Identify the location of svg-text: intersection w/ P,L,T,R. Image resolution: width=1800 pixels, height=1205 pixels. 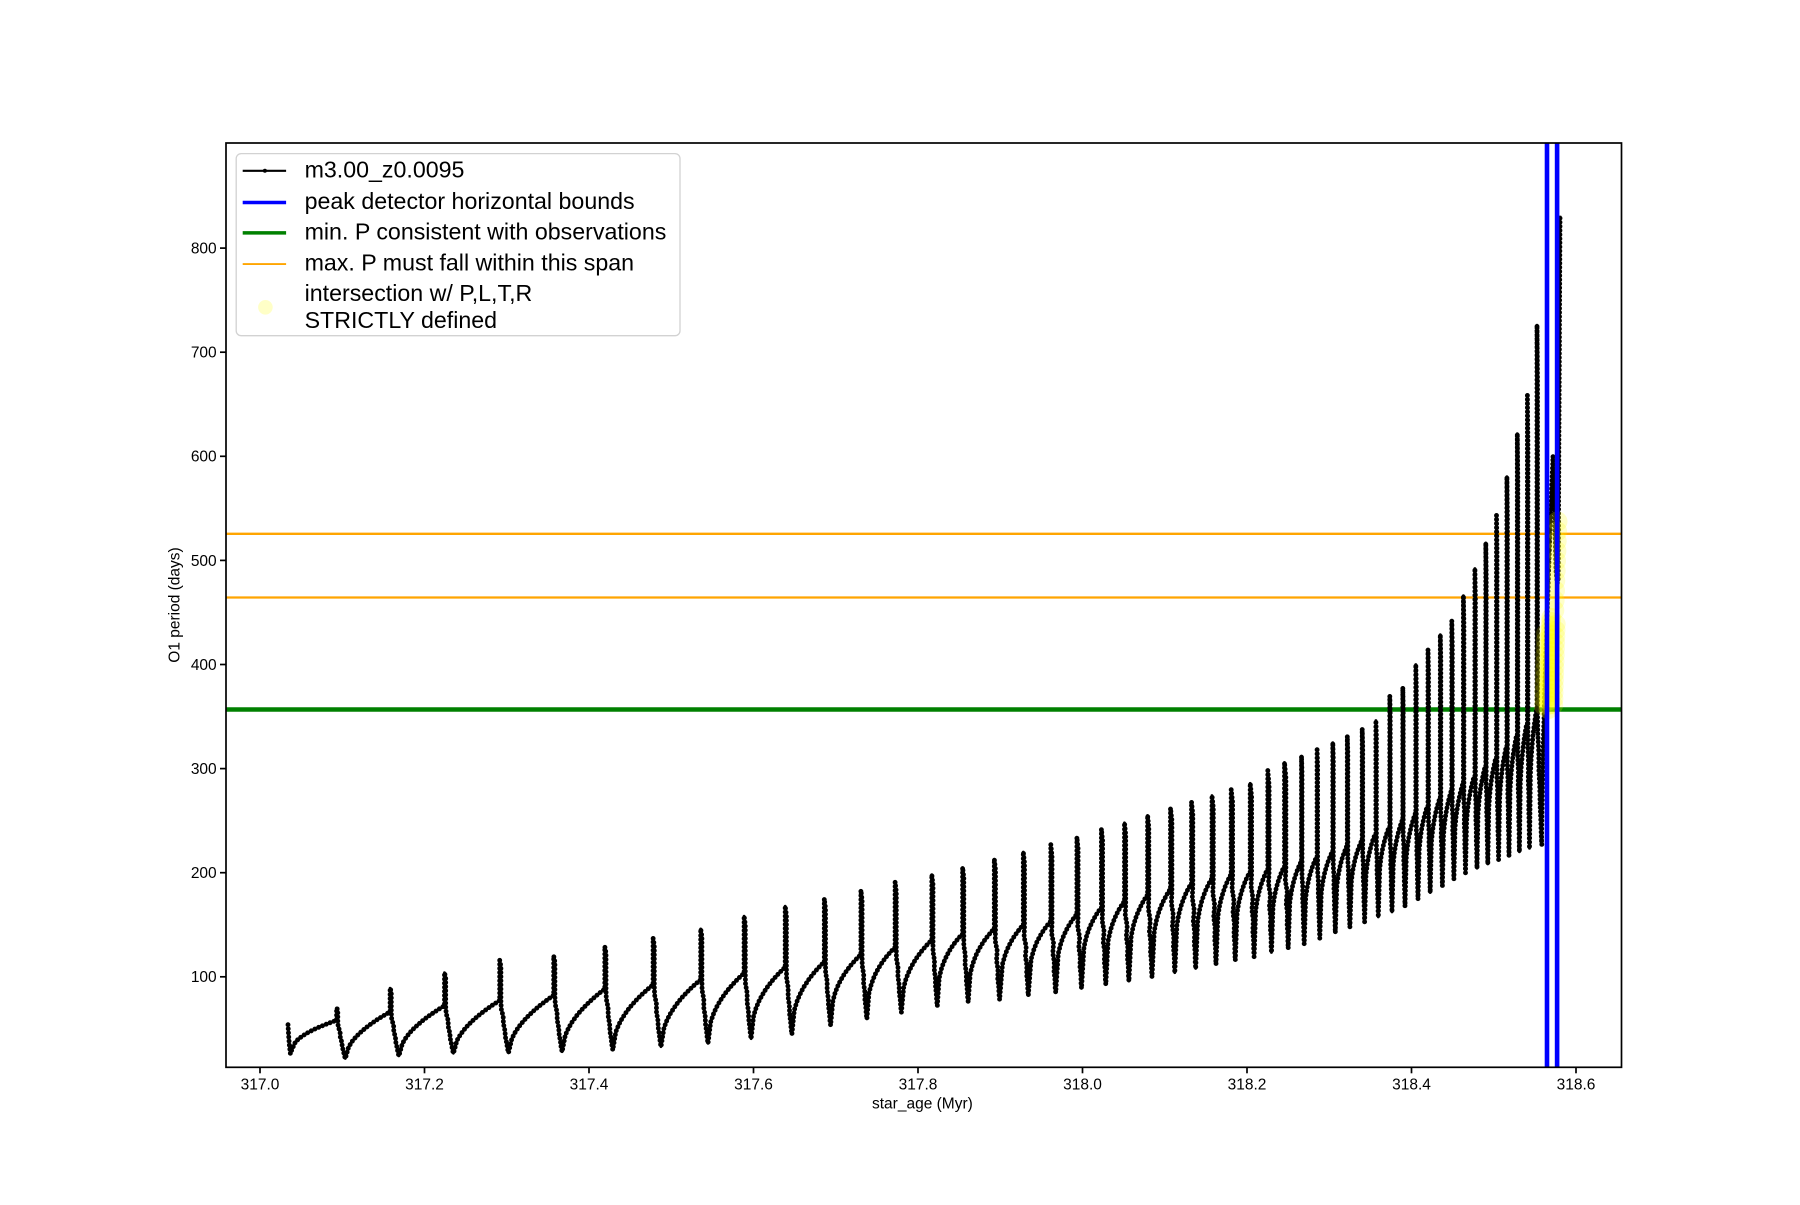
(419, 293).